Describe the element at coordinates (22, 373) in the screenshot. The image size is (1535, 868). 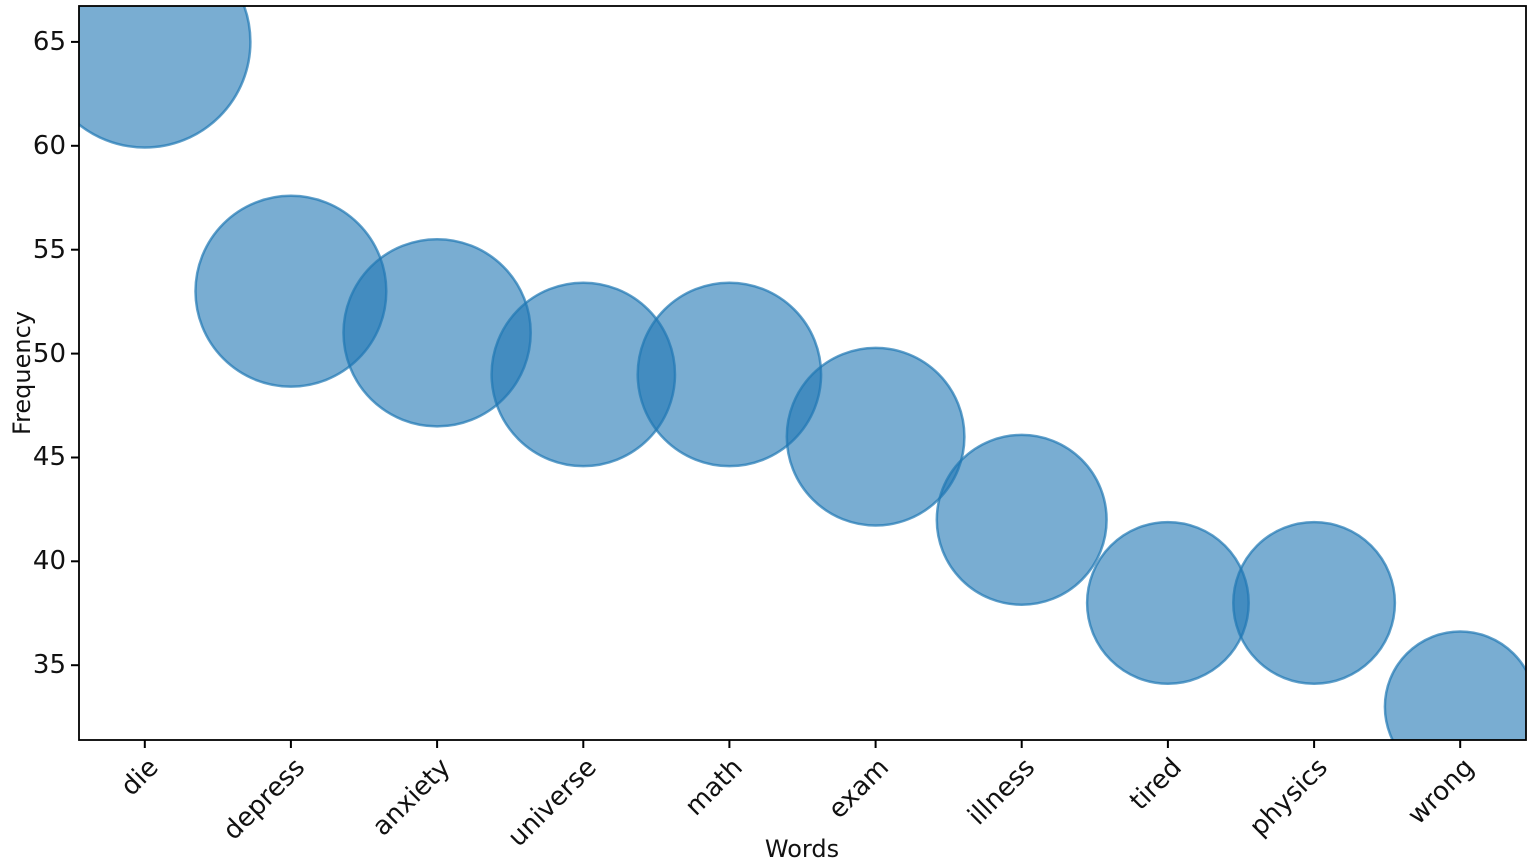
I see `y-axis-title: Frequency` at that location.